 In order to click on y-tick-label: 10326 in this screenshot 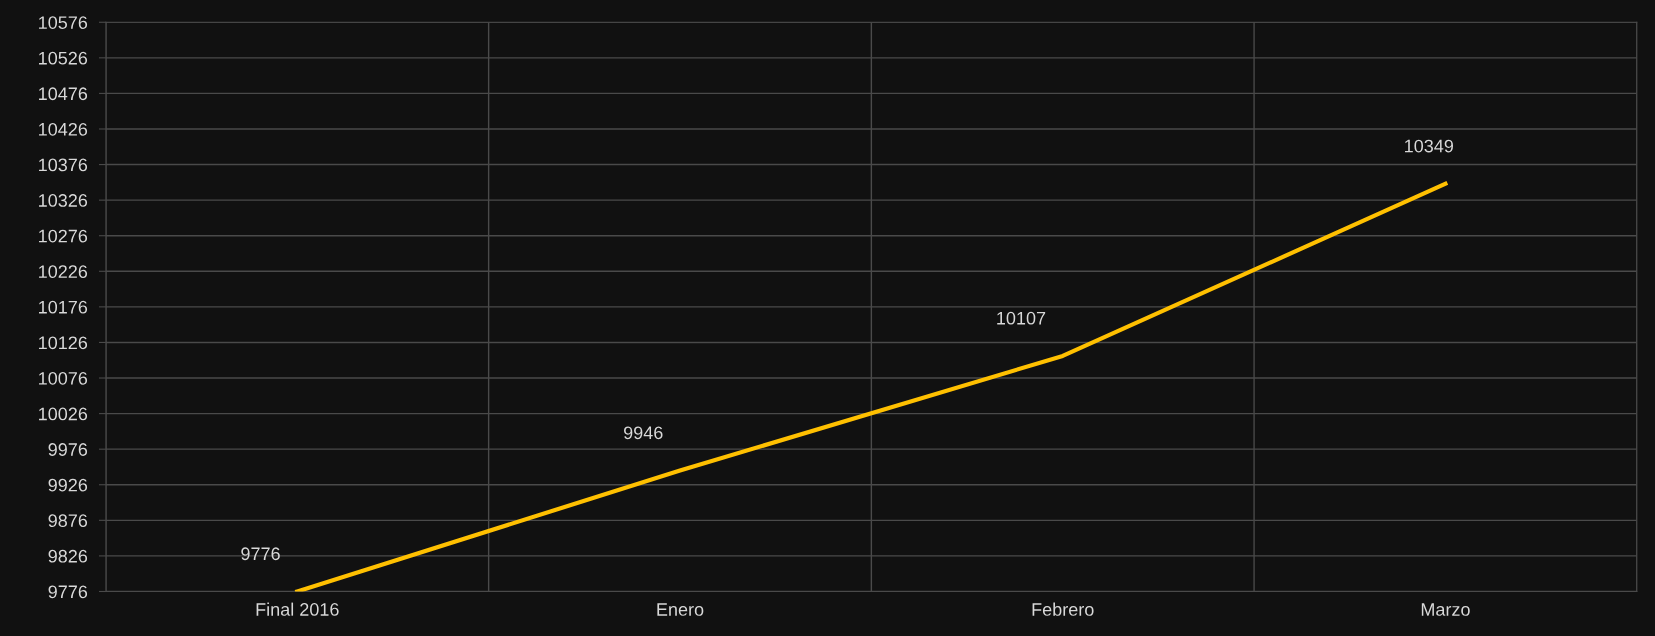, I will do `click(63, 200)`.